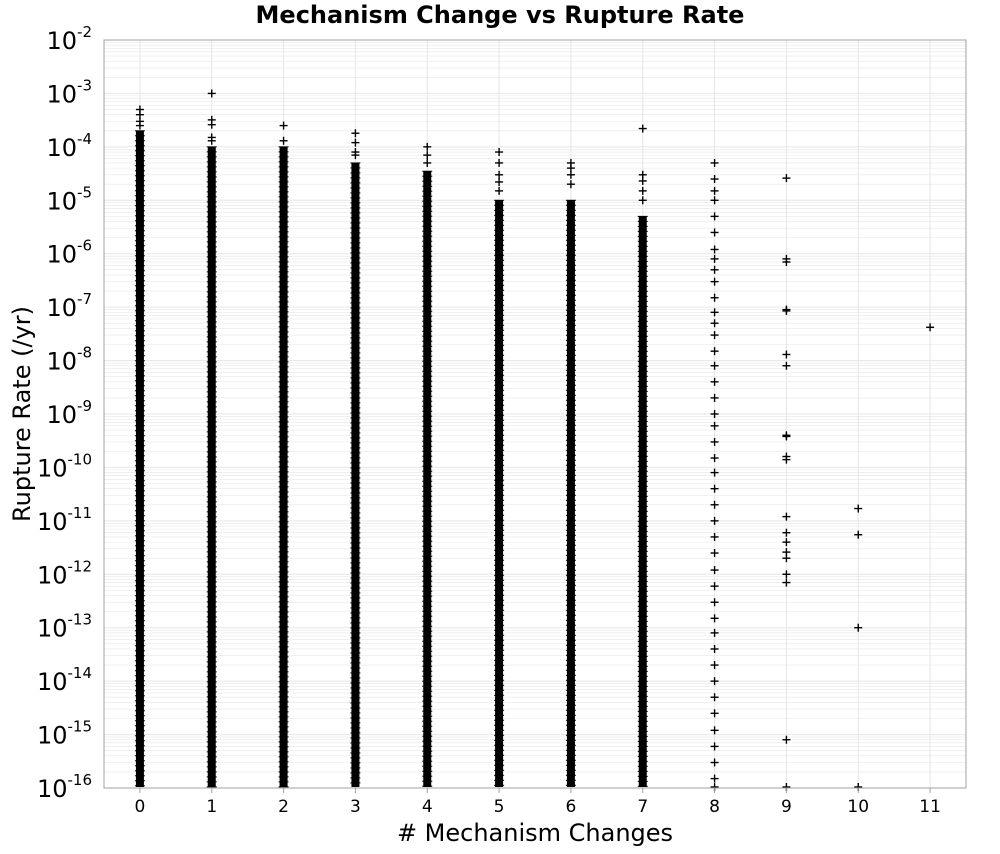 The image size is (1000, 854). What do you see at coordinates (786, 807) in the screenshot?
I see `x-tick-label: 9` at bounding box center [786, 807].